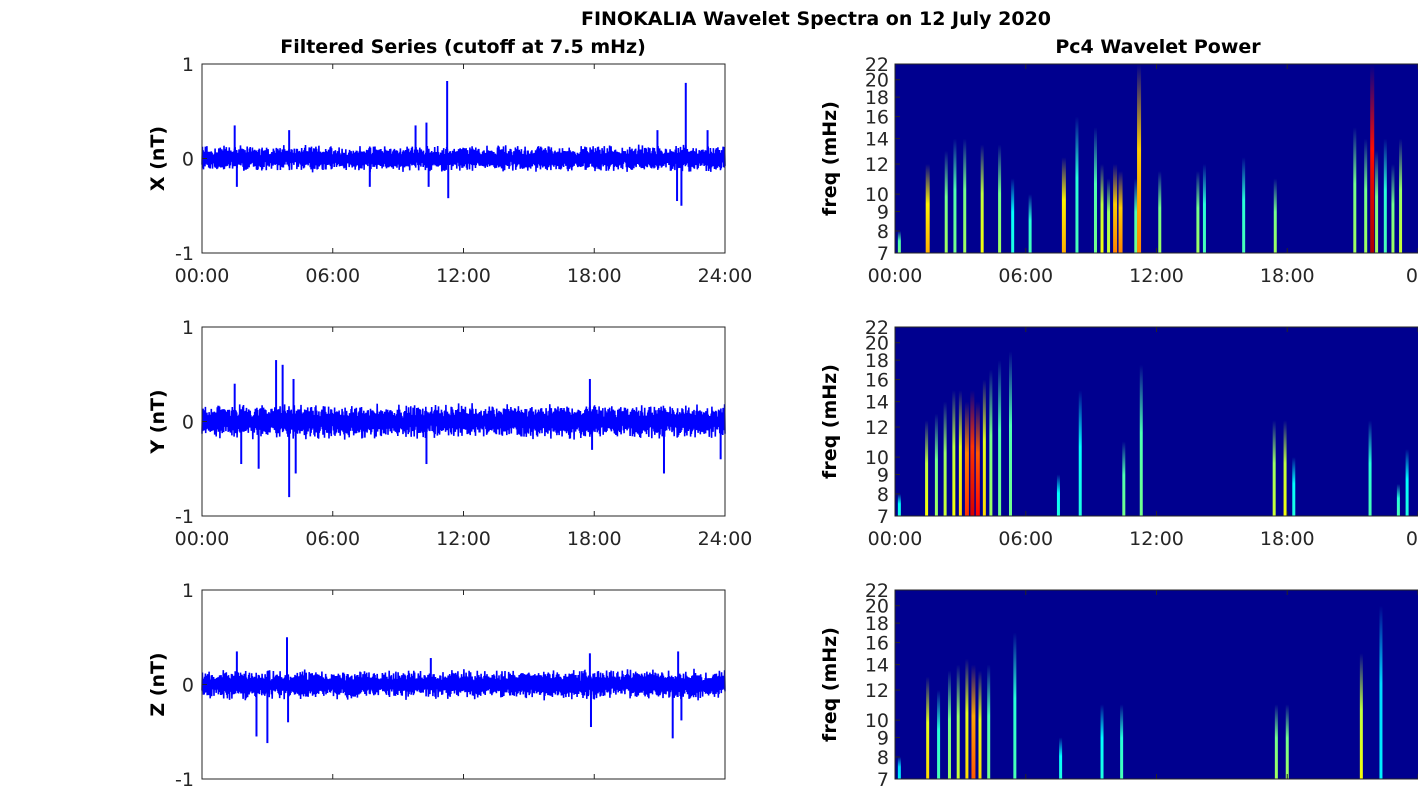 The width and height of the screenshot is (1418, 788). Describe the element at coordinates (877, 381) in the screenshot. I see `y-tick-label: 16` at that location.